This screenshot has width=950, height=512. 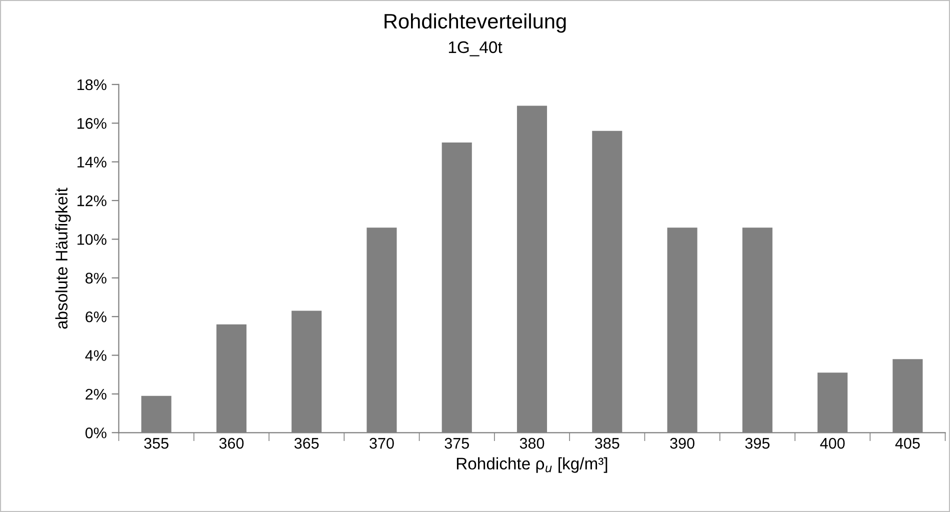 What do you see at coordinates (532, 443) in the screenshot?
I see `x-tick-label: 380` at bounding box center [532, 443].